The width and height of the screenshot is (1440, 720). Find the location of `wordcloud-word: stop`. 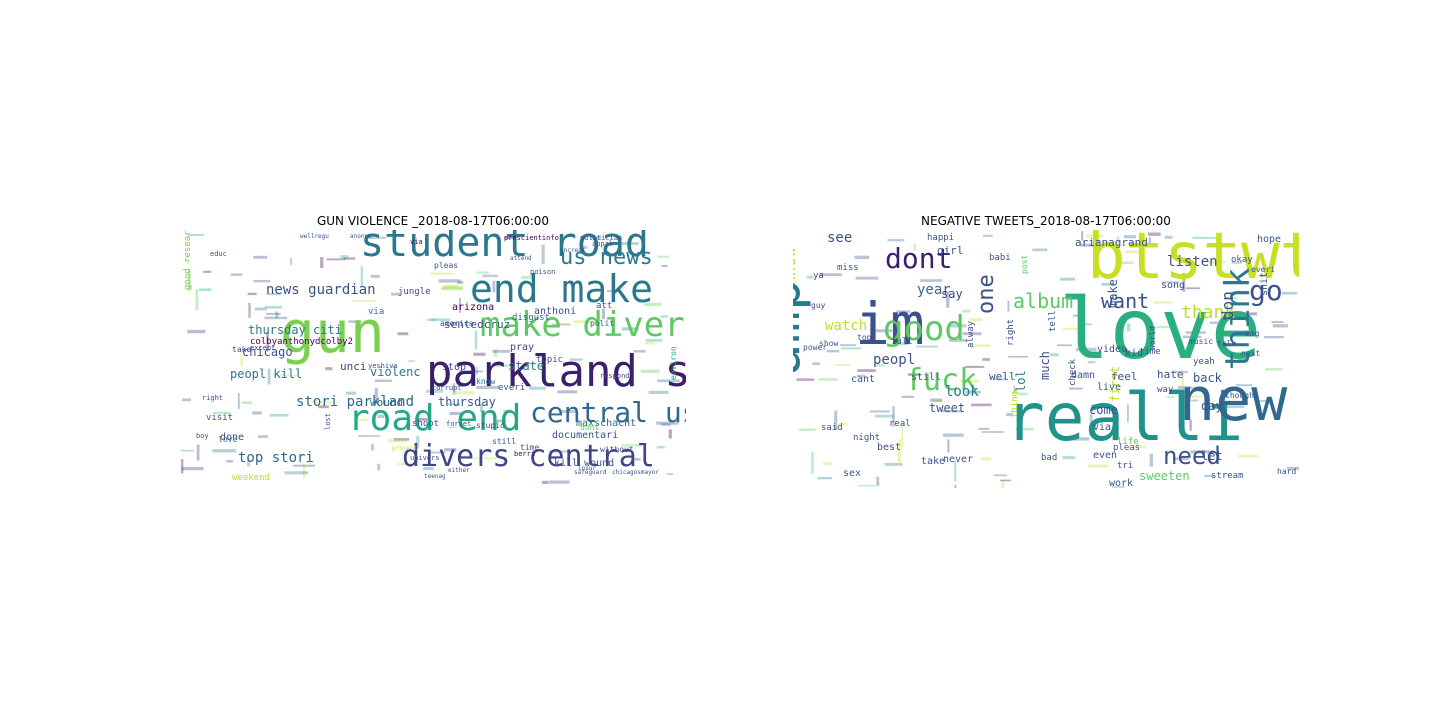

wordcloud-word: stop is located at coordinates (454, 367).